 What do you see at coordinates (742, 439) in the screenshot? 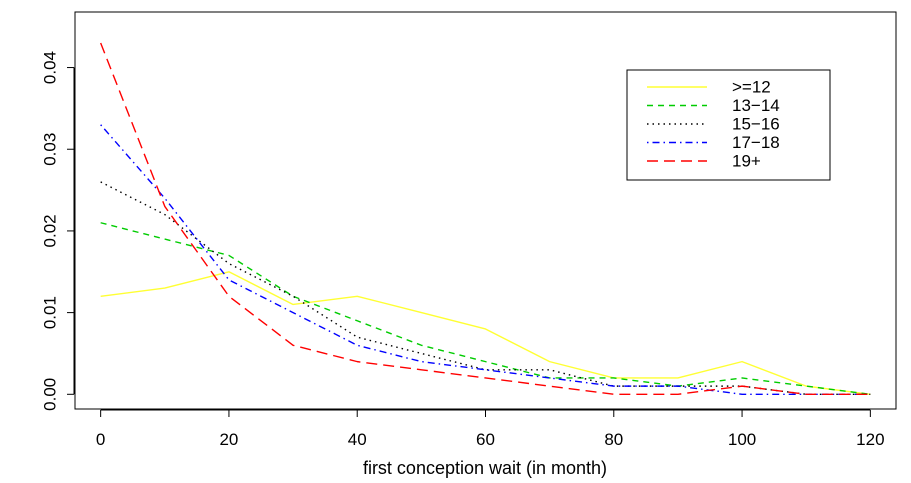
I see `x-tick-label: 100` at bounding box center [742, 439].